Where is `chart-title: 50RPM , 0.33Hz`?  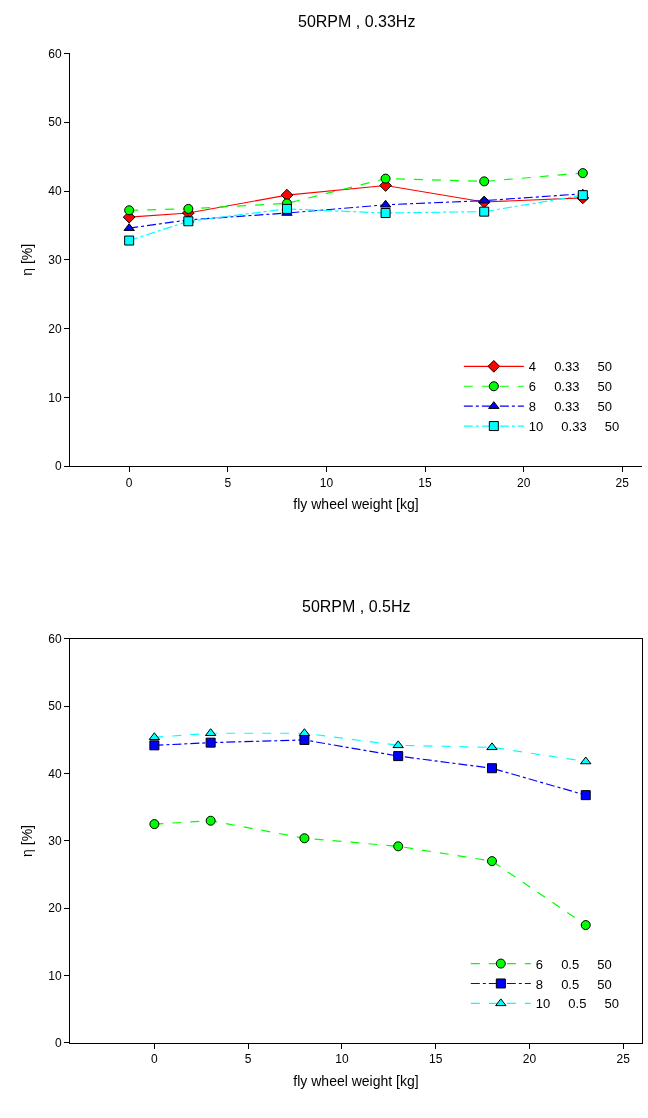
chart-title: 50RPM , 0.33Hz is located at coordinates (357, 21).